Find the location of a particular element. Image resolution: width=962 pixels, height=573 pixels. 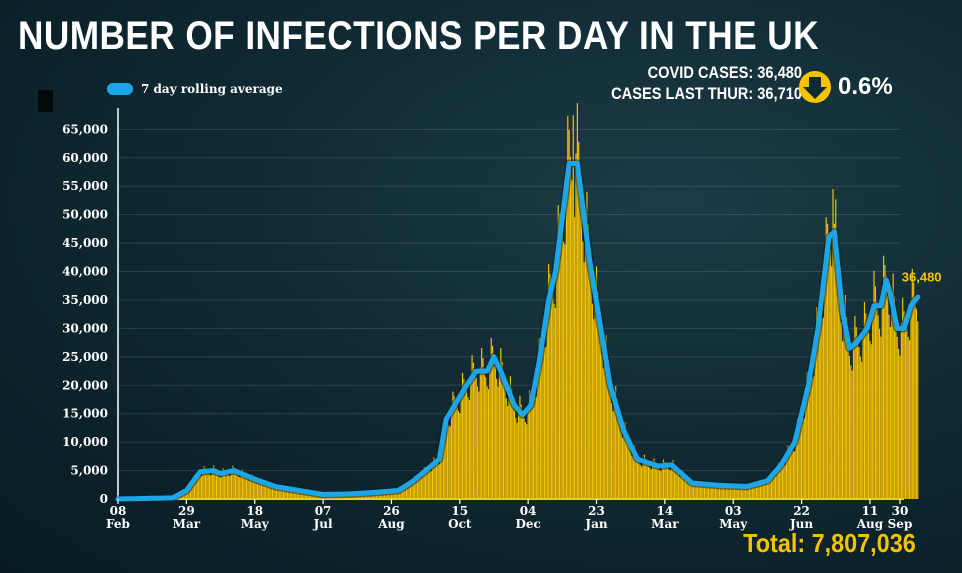

y-tick-label: 0 is located at coordinates (104, 499).